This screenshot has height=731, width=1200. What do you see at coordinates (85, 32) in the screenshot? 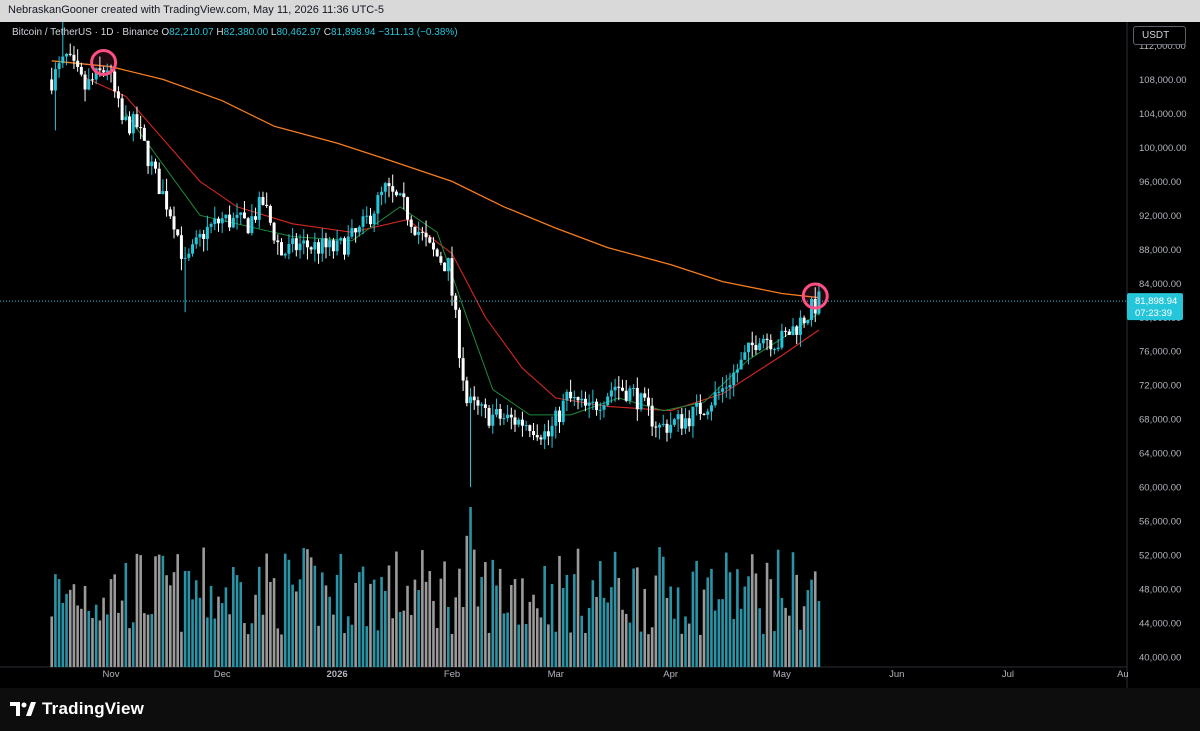
I see `symbol-title: Bitcoin / TetherUS · 1D · Binance` at bounding box center [85, 32].